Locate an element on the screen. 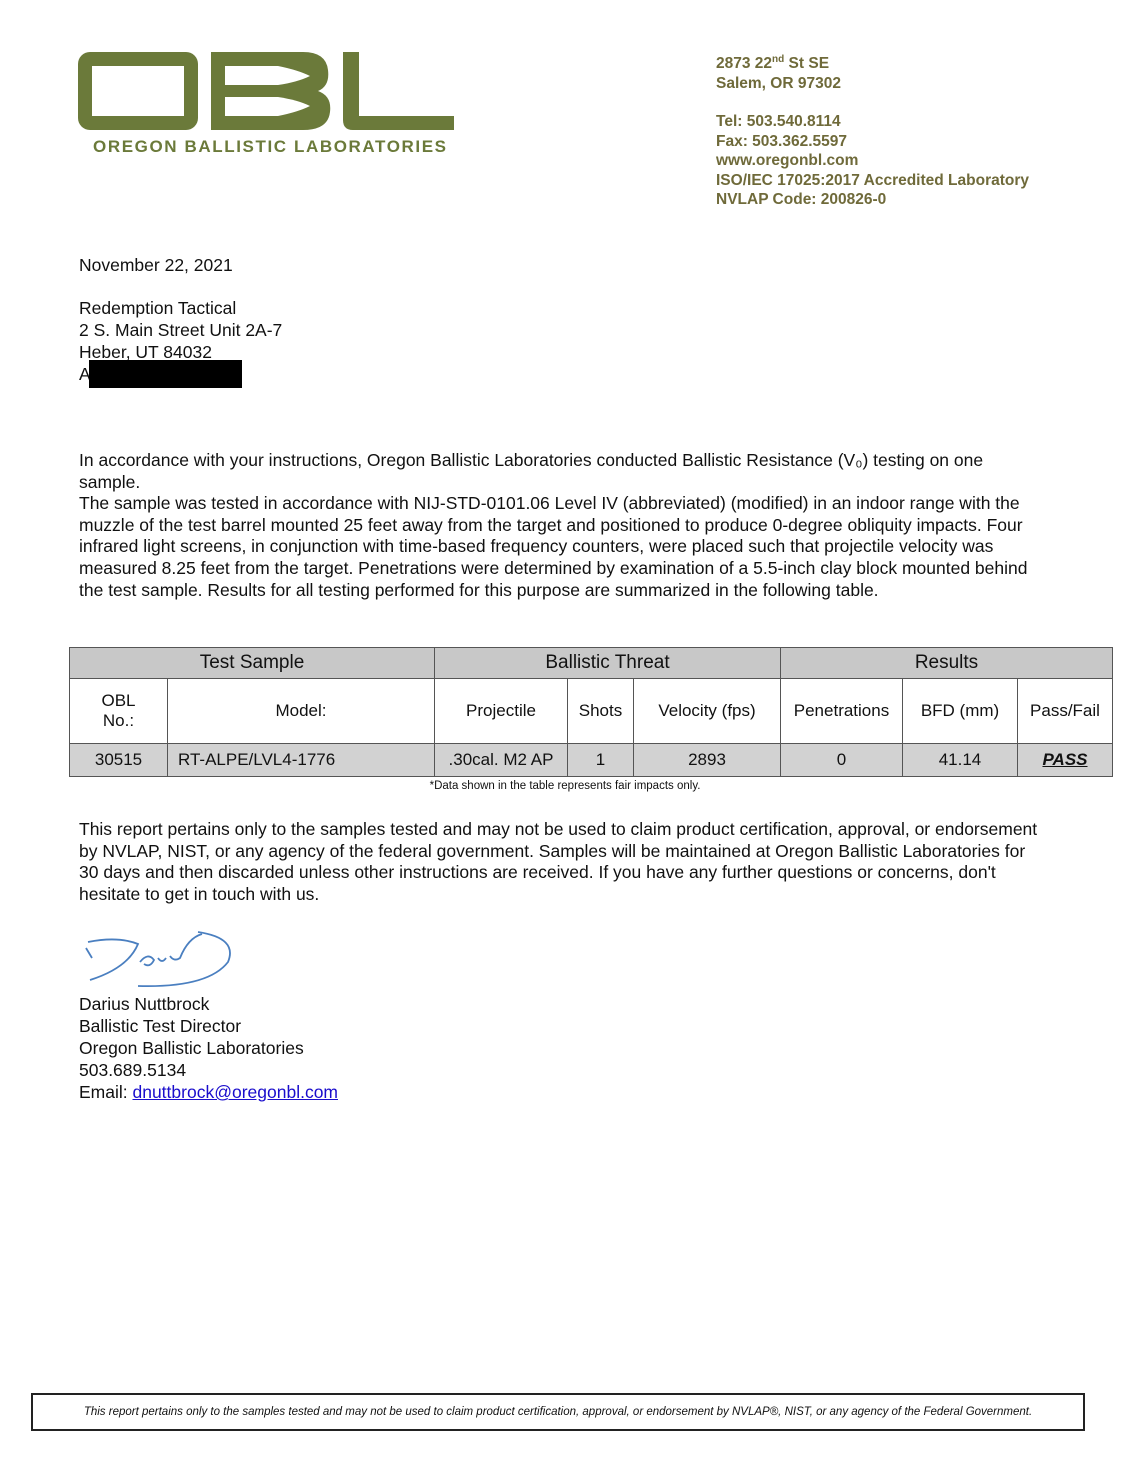 This screenshot has height=1477, width=1130. cell-pass-fail: PASS is located at coordinates (1065, 760).